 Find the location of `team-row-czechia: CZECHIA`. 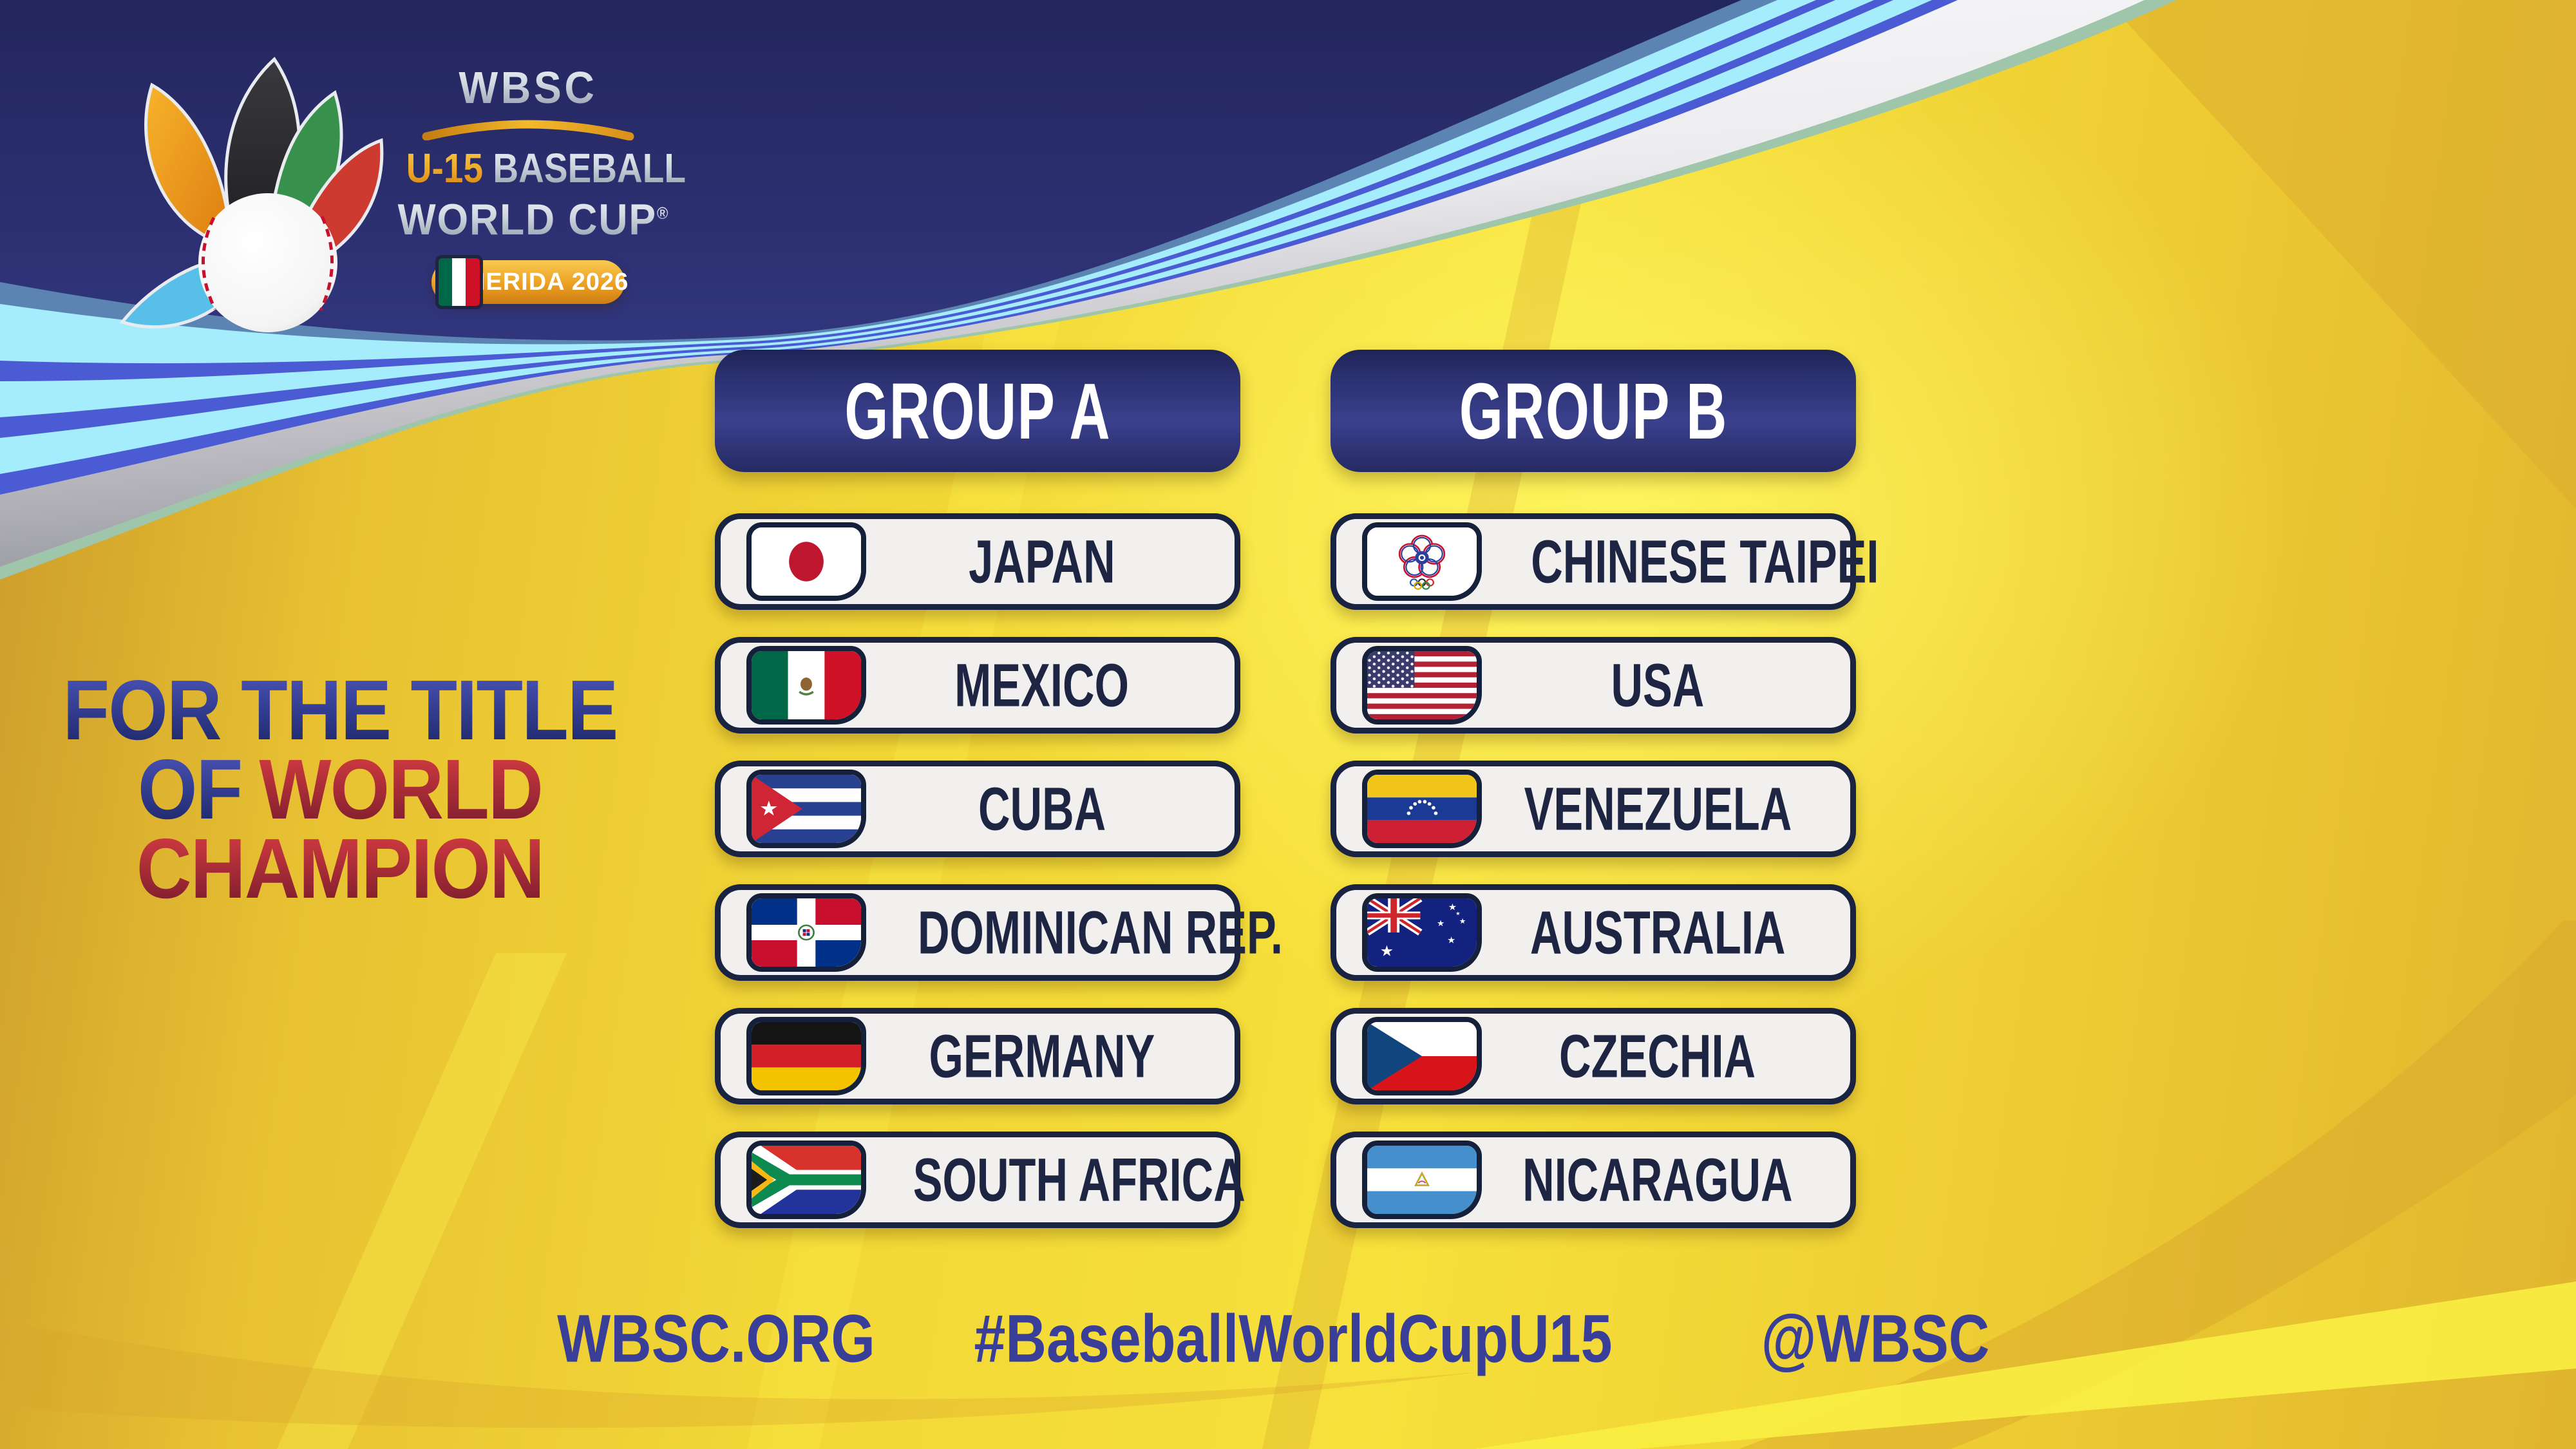

team-row-czechia: CZECHIA is located at coordinates (1593, 1056).